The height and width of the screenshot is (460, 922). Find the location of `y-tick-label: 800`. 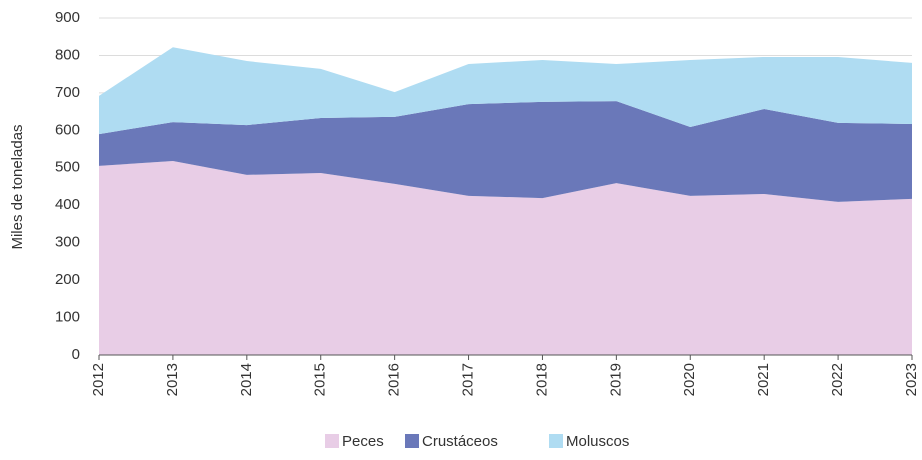

y-tick-label: 800 is located at coordinates (67, 54).